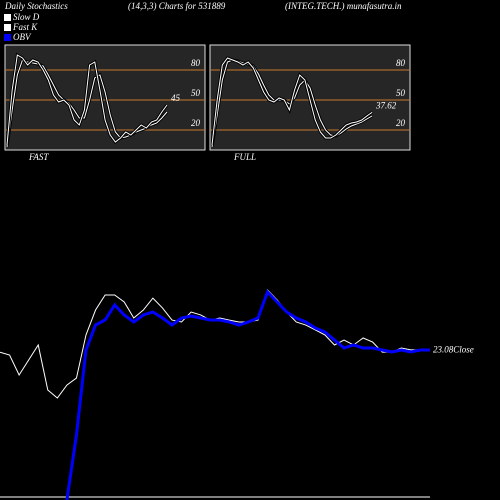 This screenshot has width=500, height=500. I want to click on header: (14,3,3) Charts for 531889, so click(177, 6).